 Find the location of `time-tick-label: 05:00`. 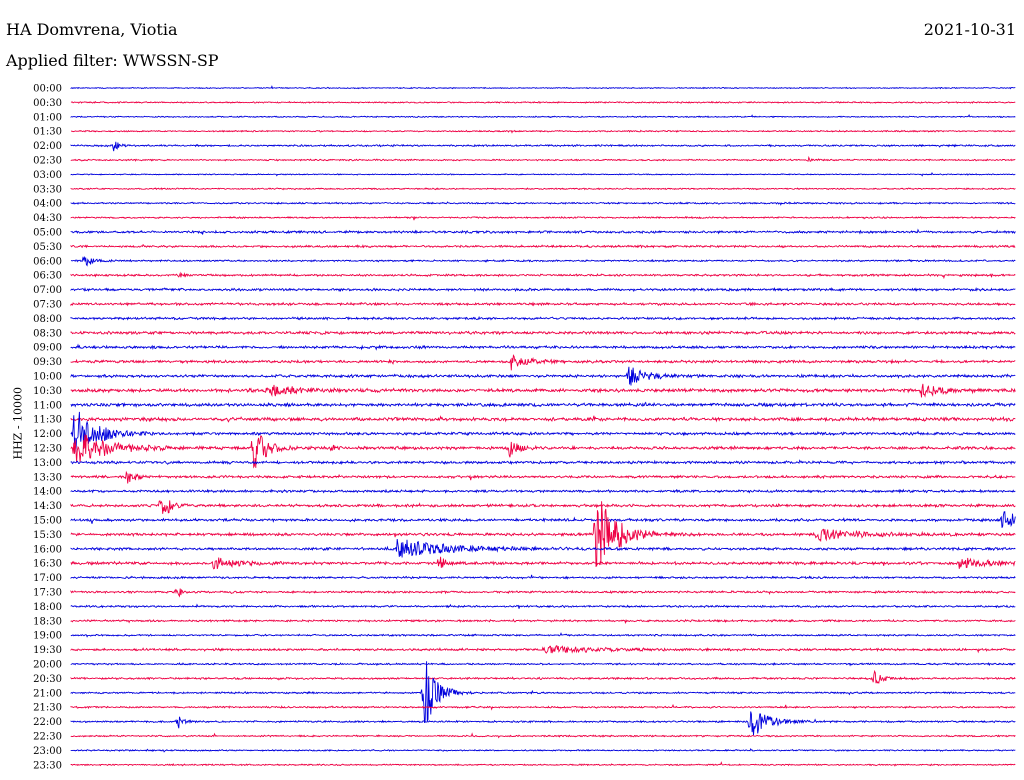

time-tick-label: 05:00 is located at coordinates (47, 233).